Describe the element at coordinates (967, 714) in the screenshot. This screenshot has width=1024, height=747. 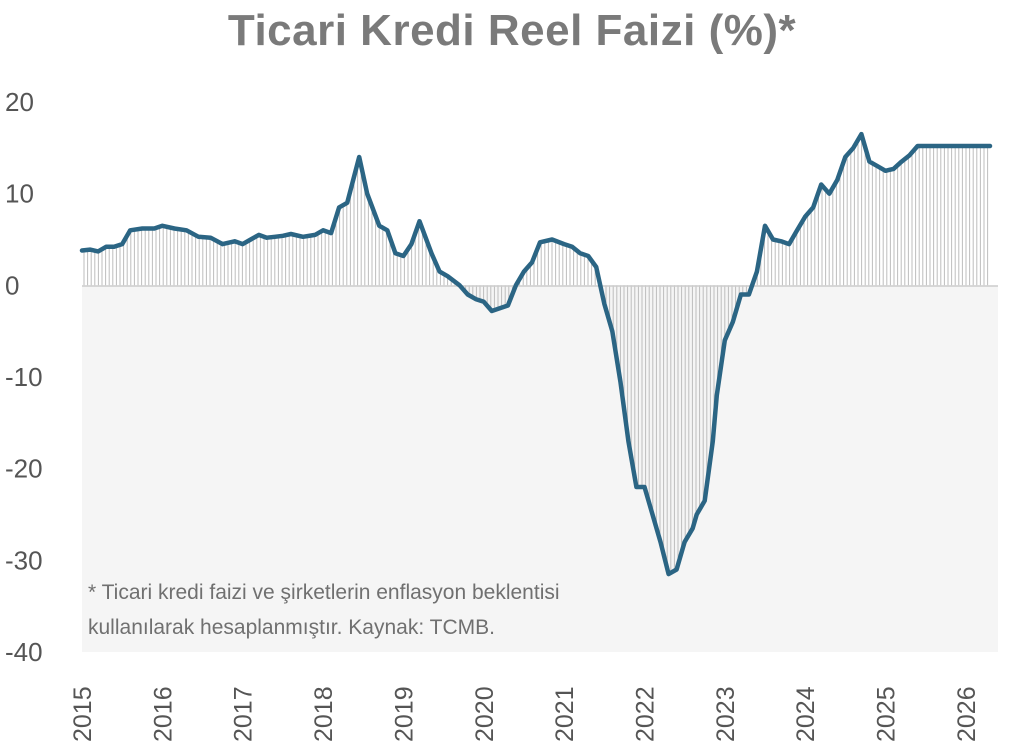
I see `x-tick-label: 2026` at that location.